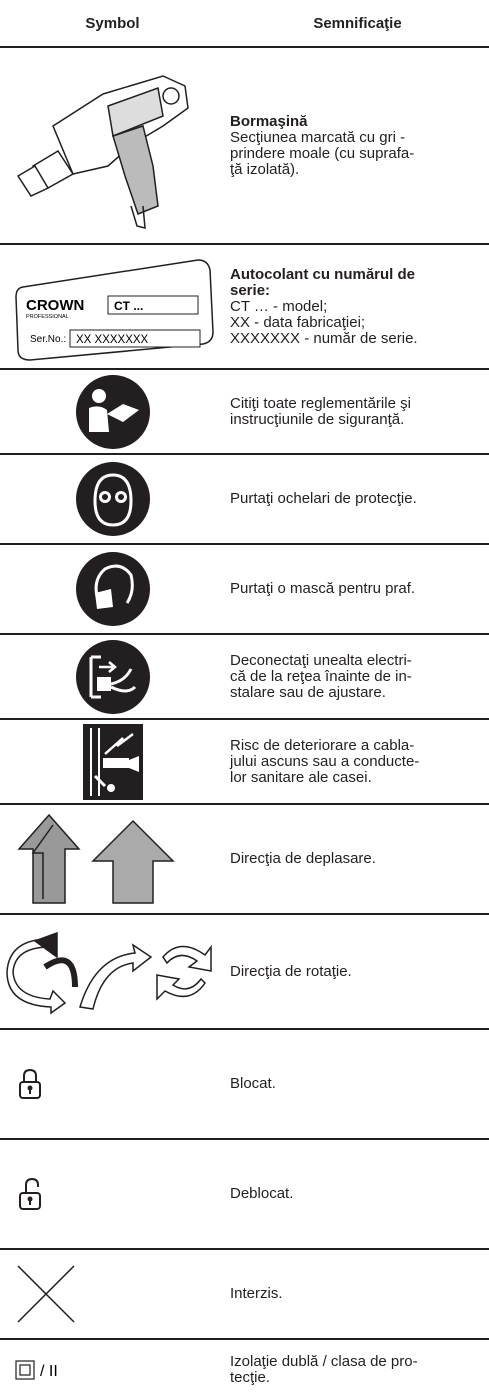 The width and height of the screenshot is (489, 1400). What do you see at coordinates (318, 137) in the screenshot?
I see `meaning-line: Secţiunea marcată cu gri -` at bounding box center [318, 137].